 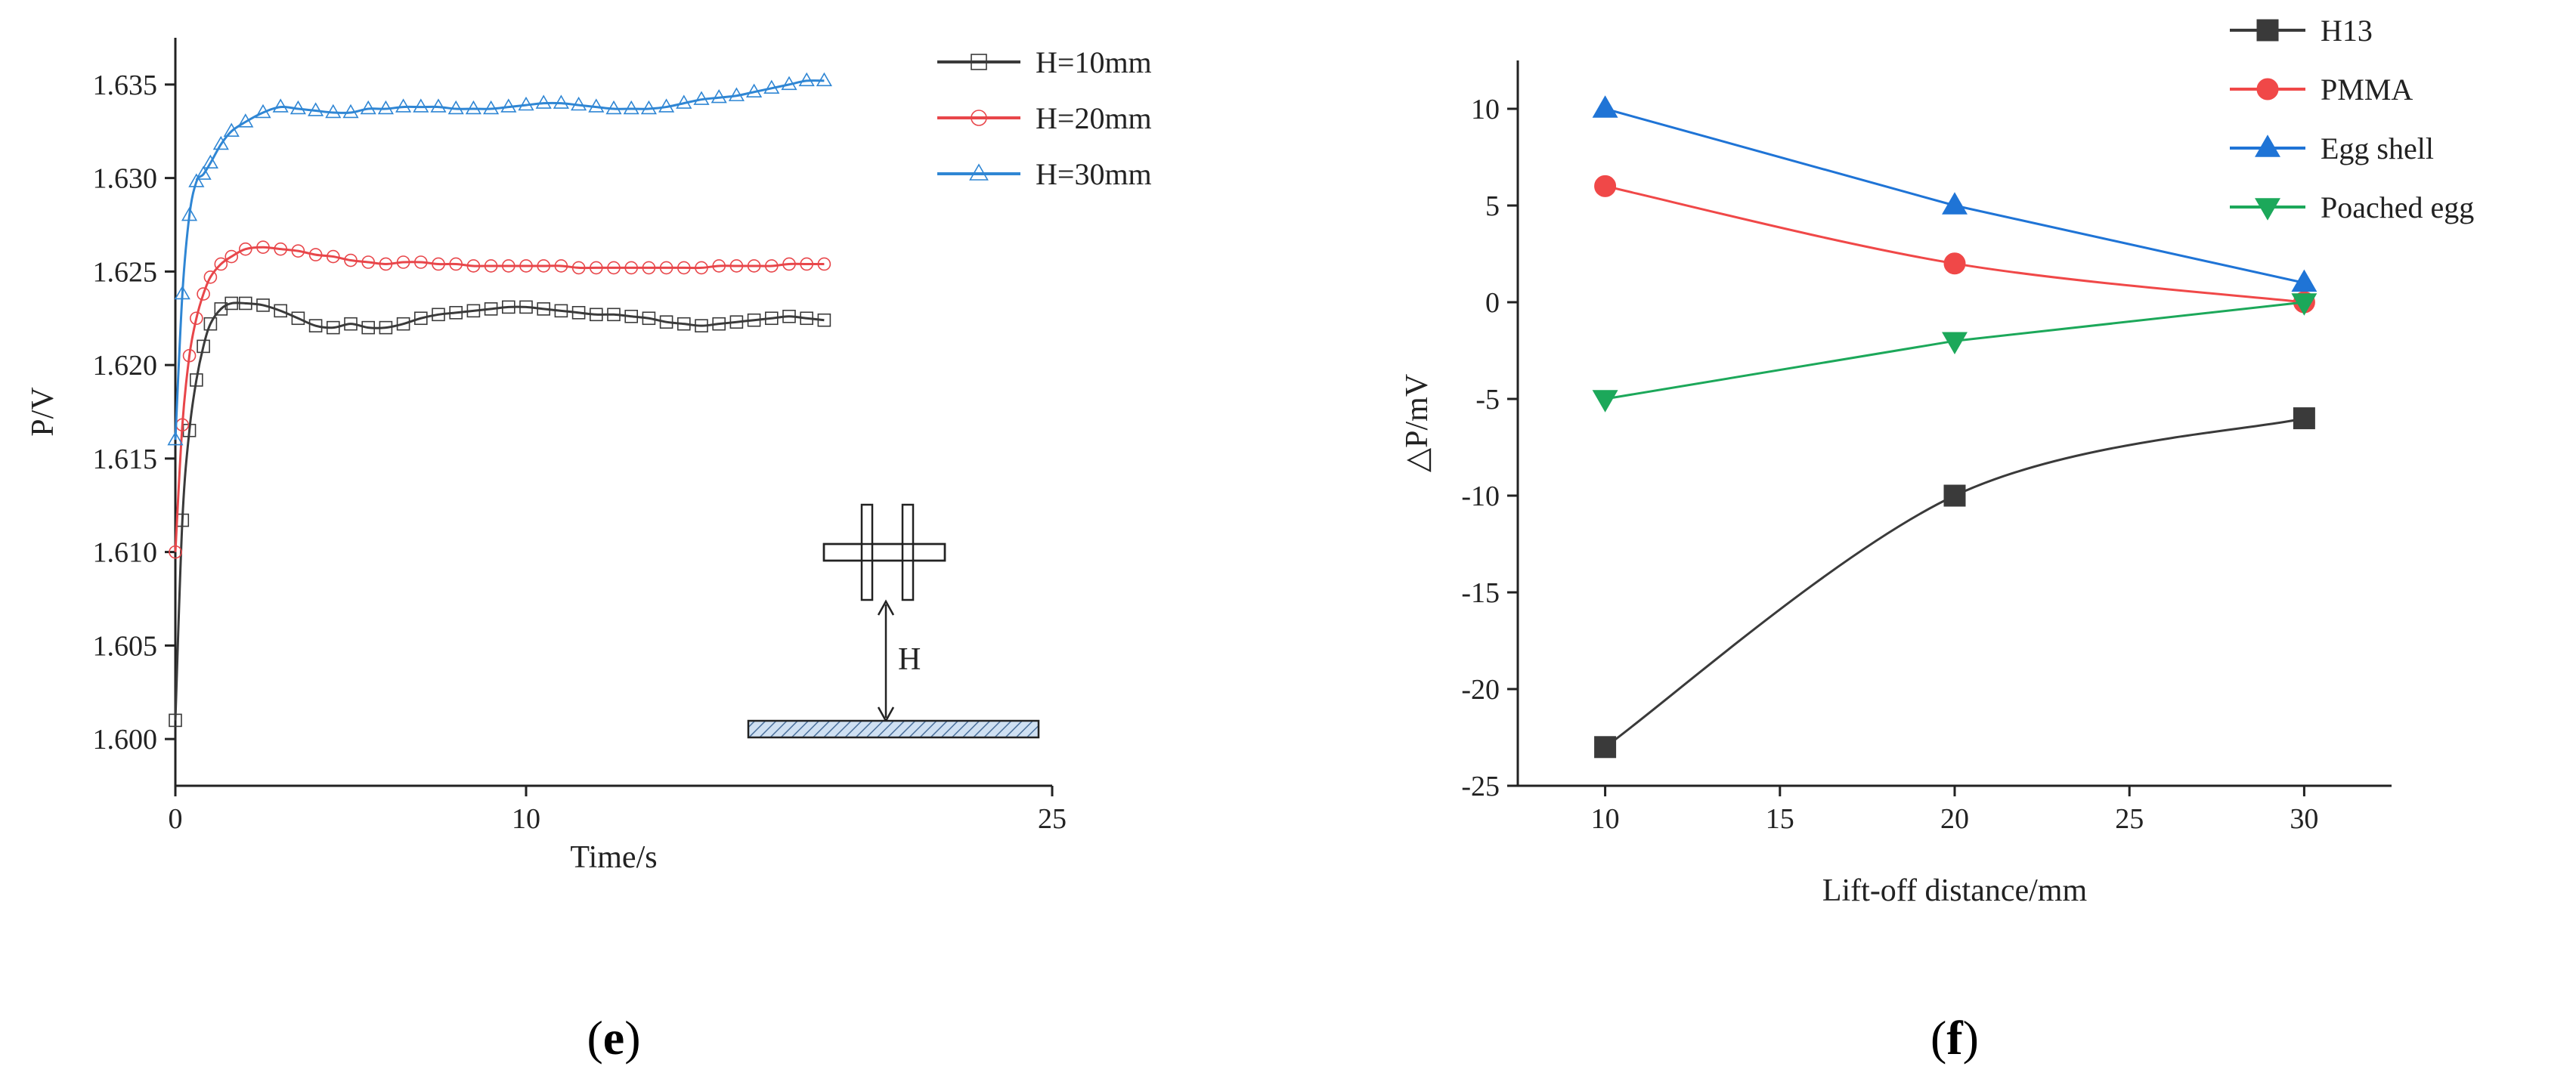 What do you see at coordinates (867, 552) in the screenshot?
I see `probe-leg-left` at bounding box center [867, 552].